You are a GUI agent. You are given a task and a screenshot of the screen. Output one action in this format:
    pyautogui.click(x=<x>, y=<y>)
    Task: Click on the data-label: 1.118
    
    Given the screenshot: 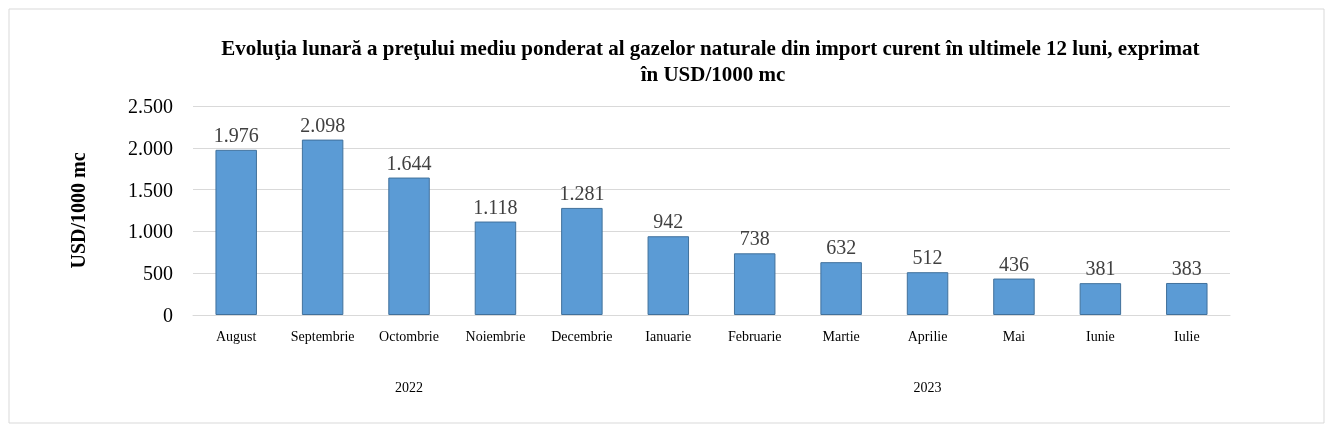 What is the action you would take?
    pyautogui.click(x=495, y=206)
    